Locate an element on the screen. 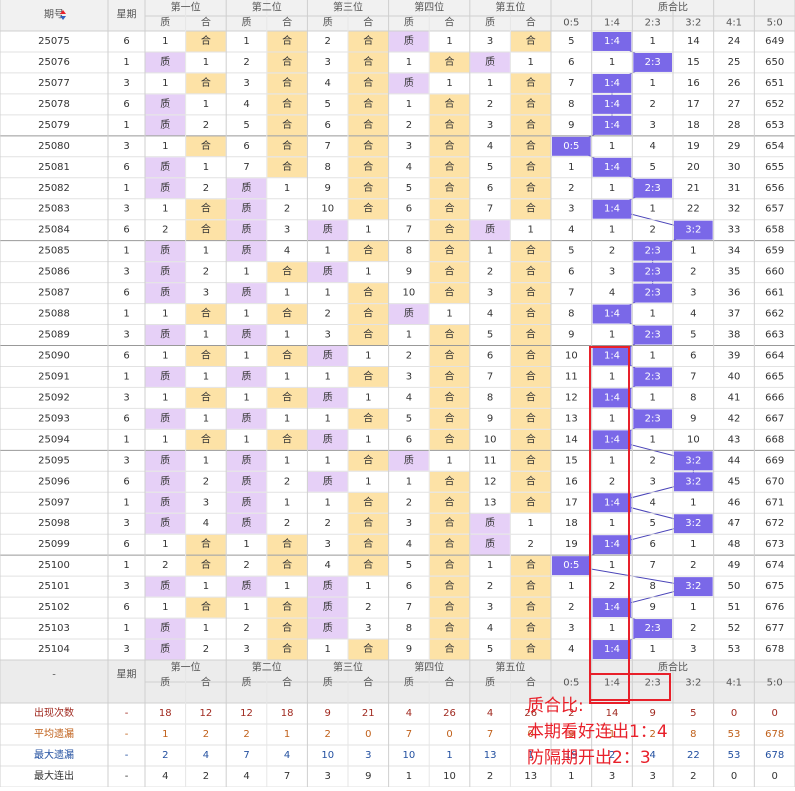 The image size is (795, 791). stat-cell: 2 is located at coordinates (206, 776).